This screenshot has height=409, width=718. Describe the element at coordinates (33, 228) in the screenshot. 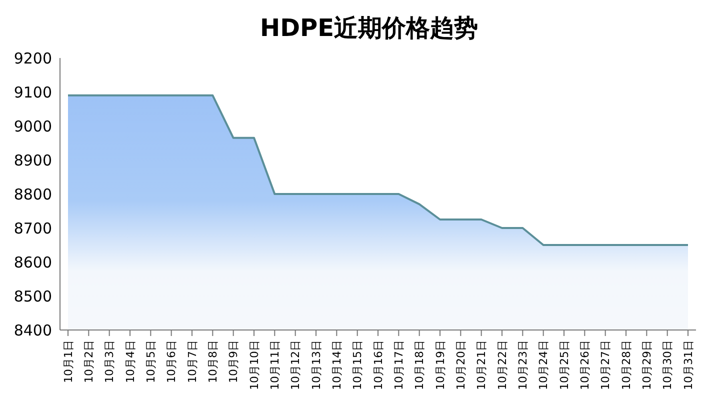

I see `y-tick-label: 8700` at that location.